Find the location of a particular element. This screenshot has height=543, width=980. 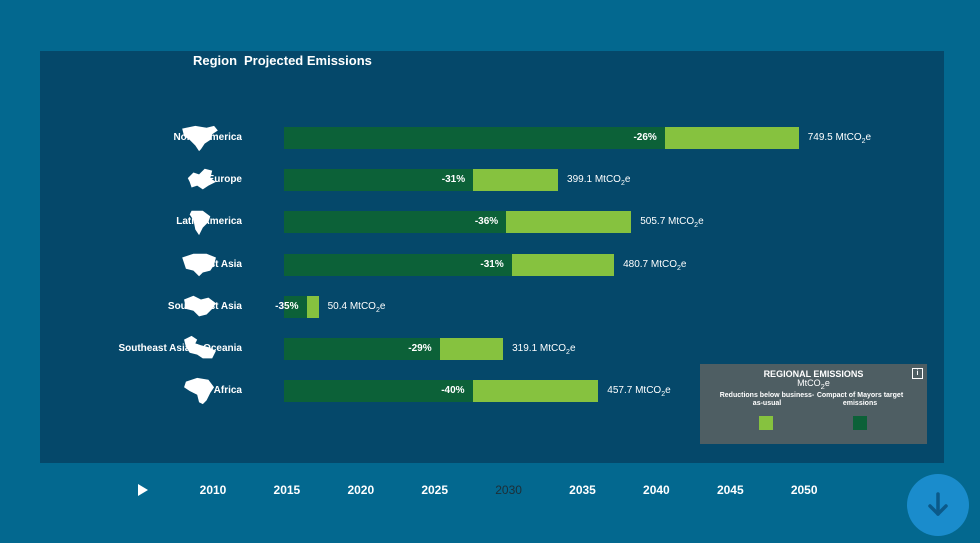

total-emissions-label: 50.4 MtCO2e is located at coordinates (357, 307).